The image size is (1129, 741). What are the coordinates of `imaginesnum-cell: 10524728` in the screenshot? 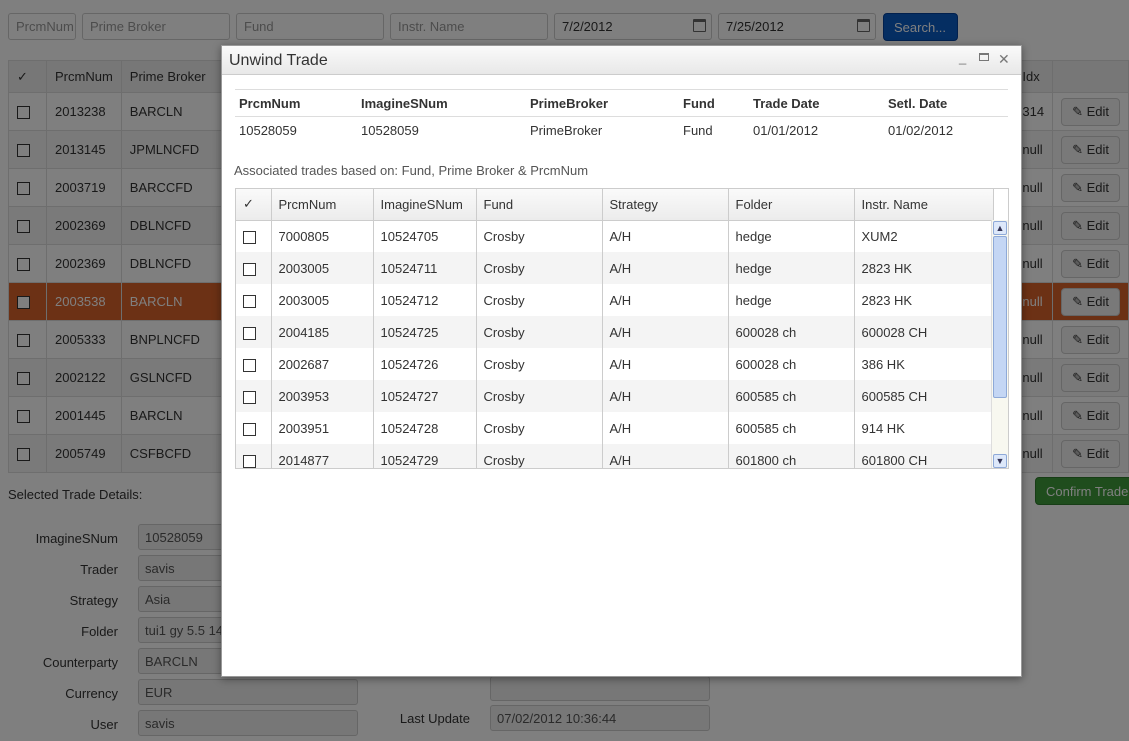 It's located at (425, 428).